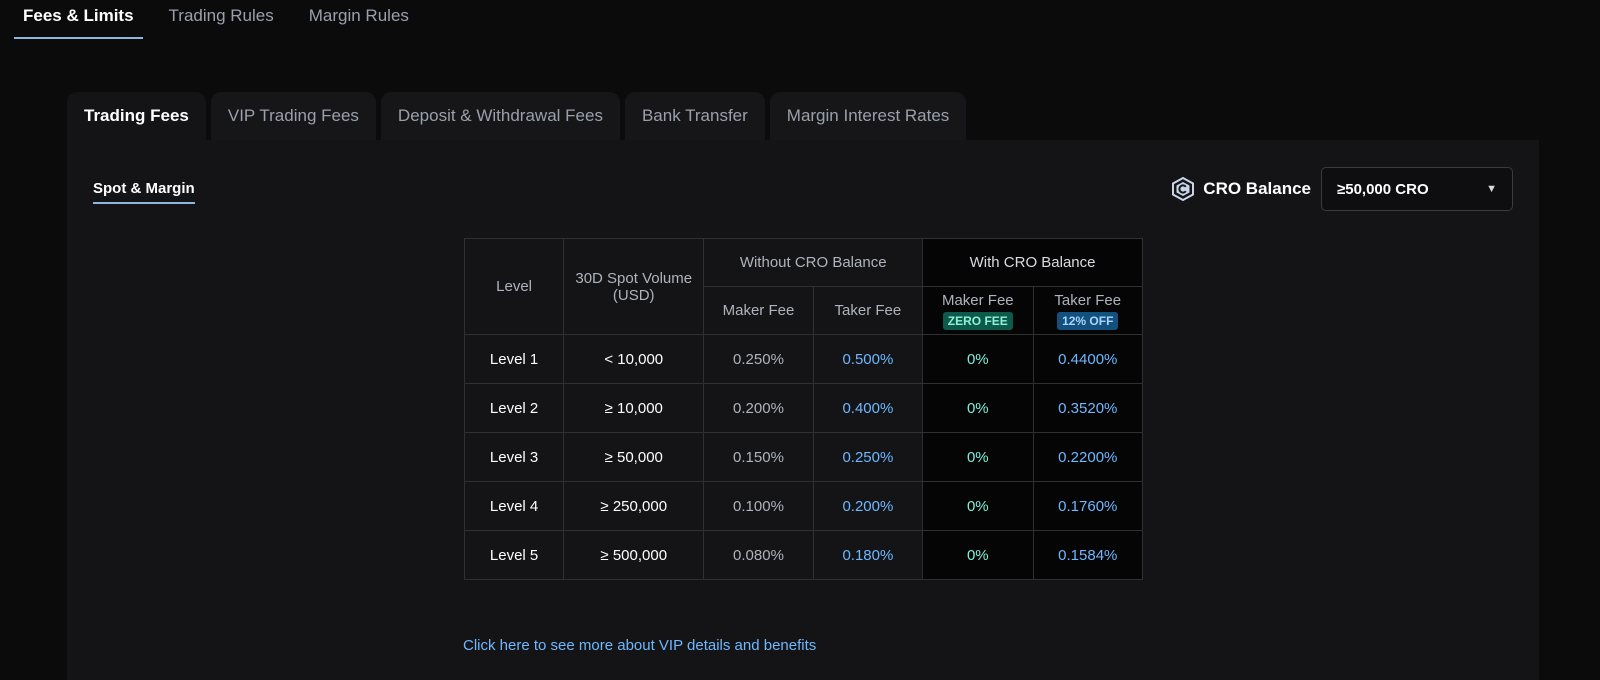  What do you see at coordinates (868, 310) in the screenshot?
I see `taker-fee-header: Taker Fee` at bounding box center [868, 310].